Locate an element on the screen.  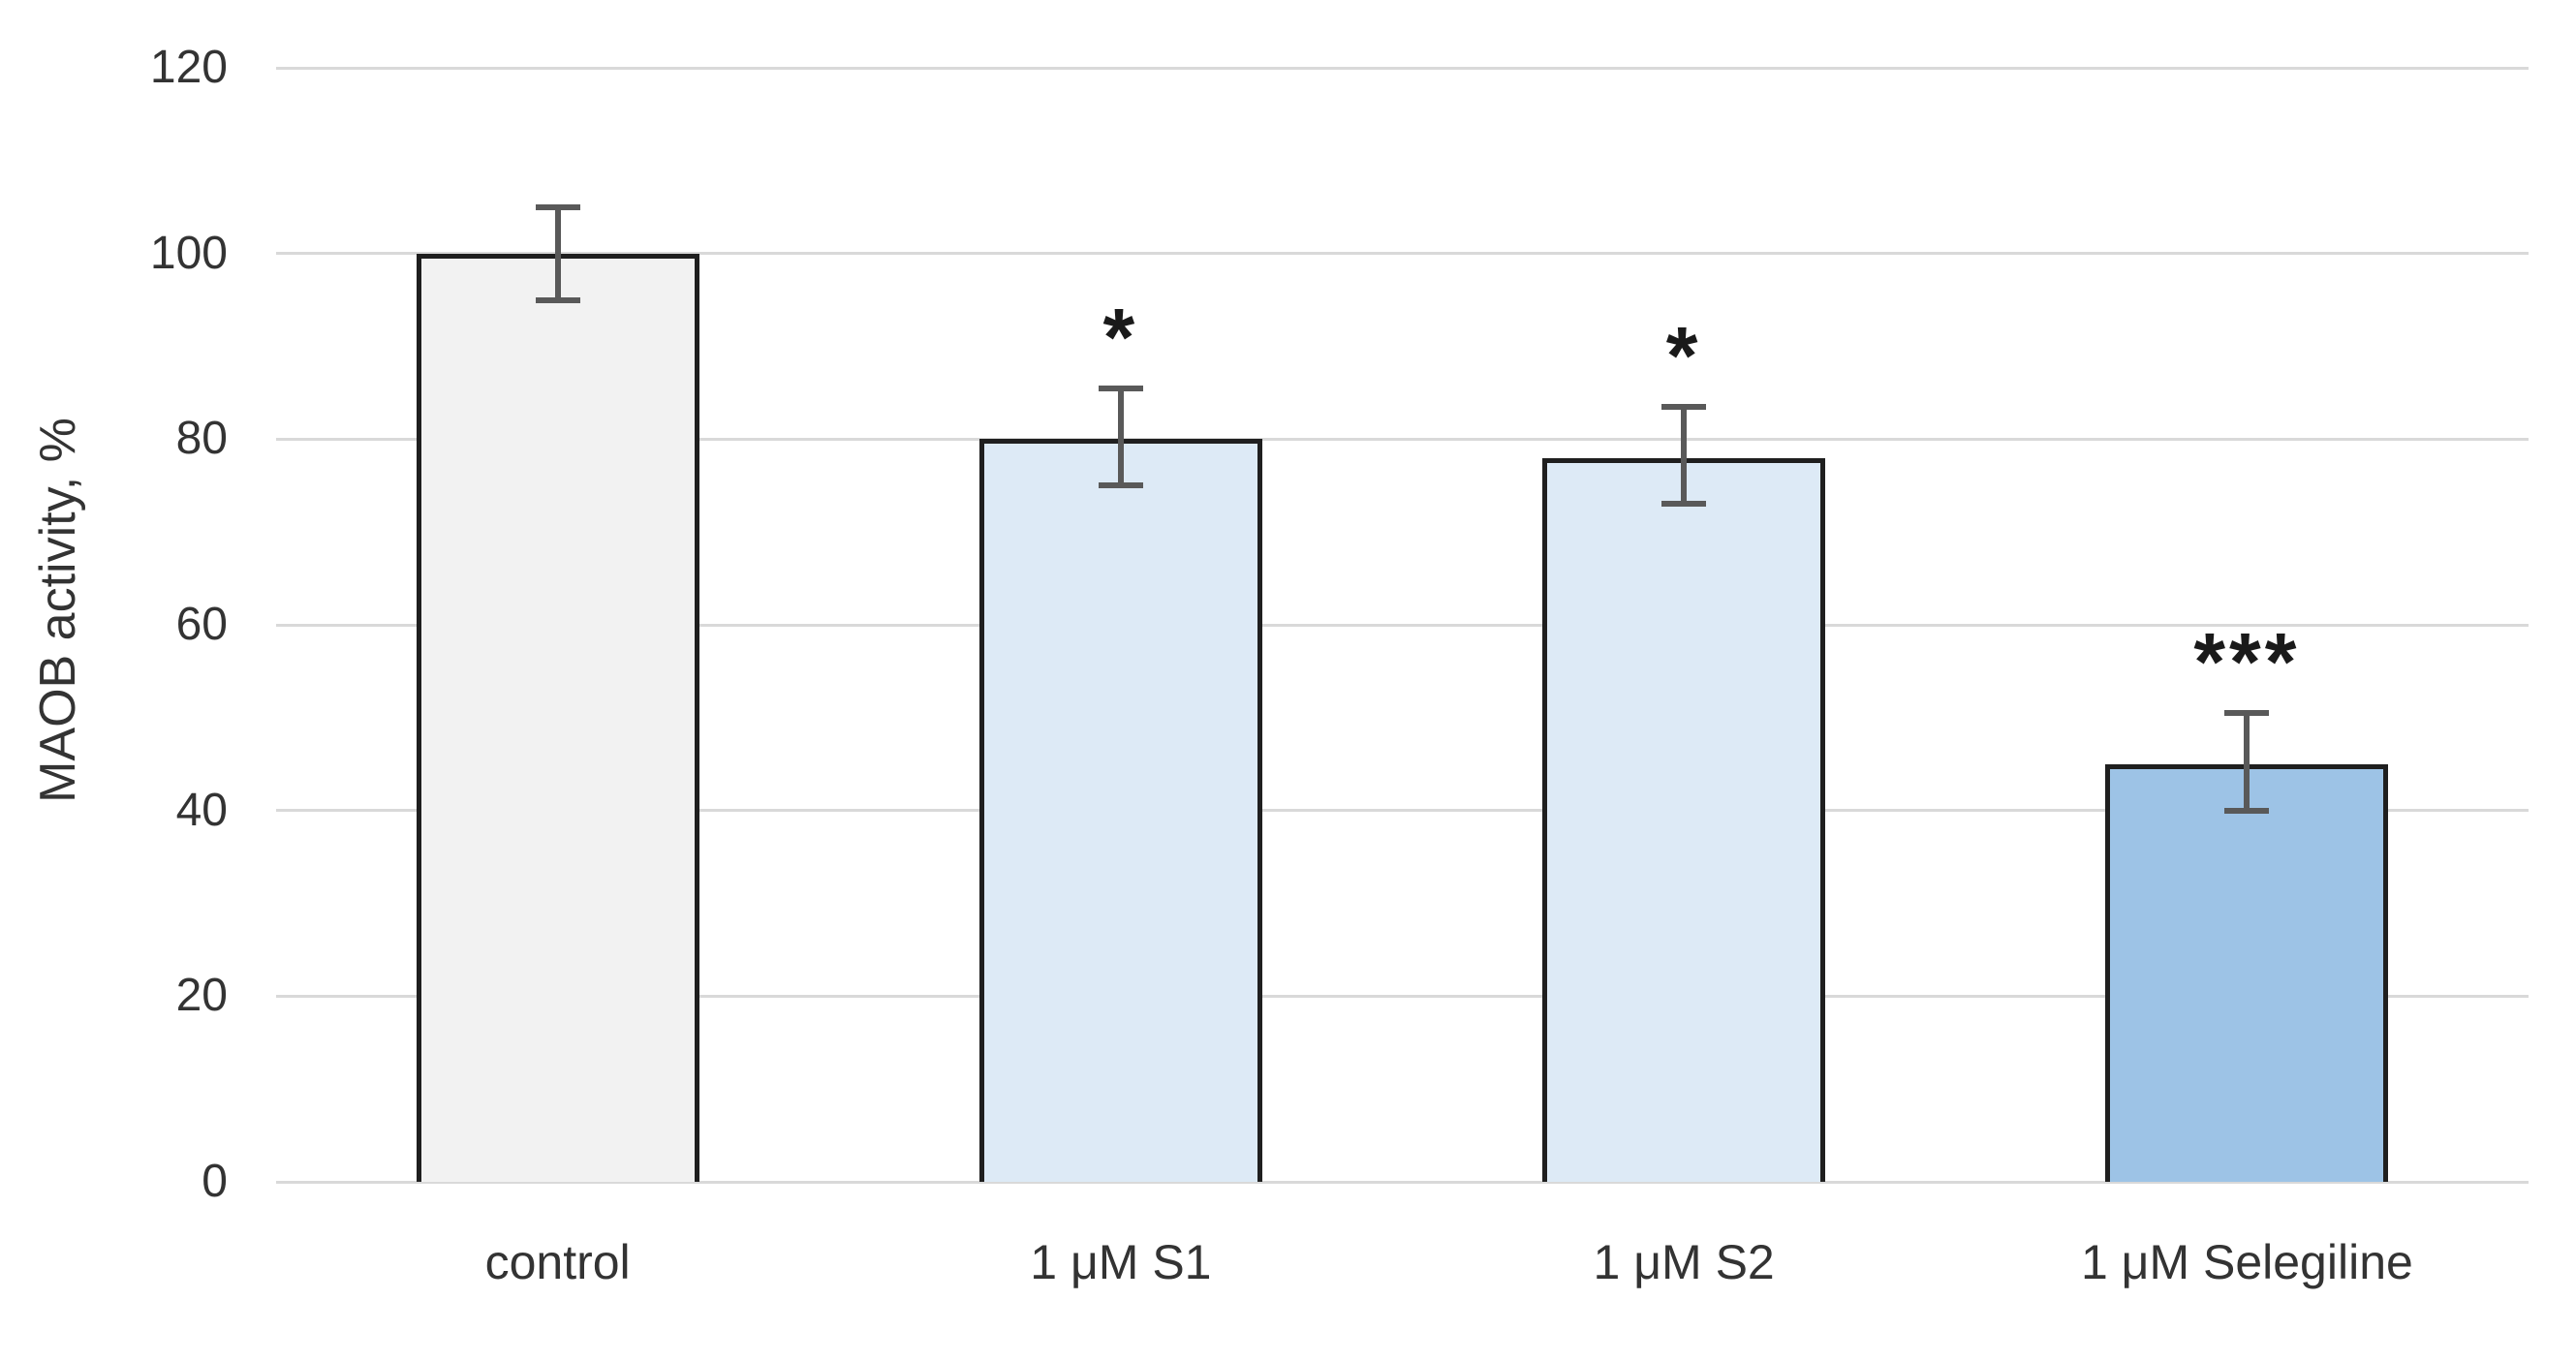
y-tick-label-0: 0 is located at coordinates (215, 1181).